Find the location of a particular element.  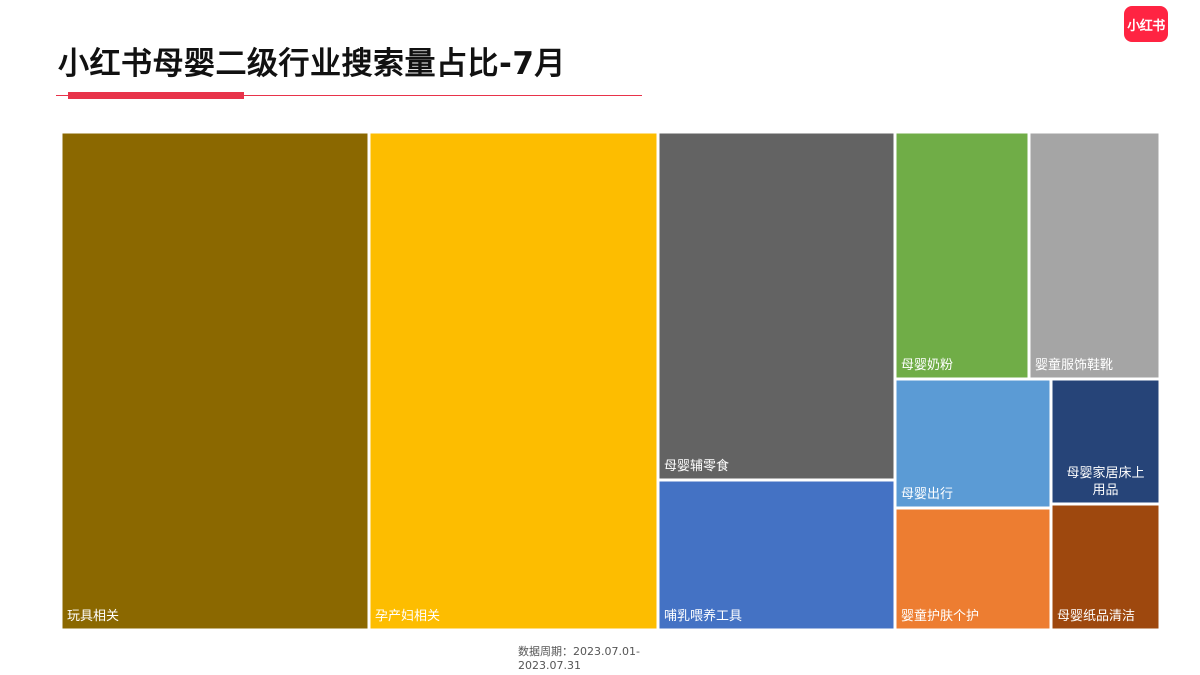

title-underline-accent is located at coordinates (156, 95).